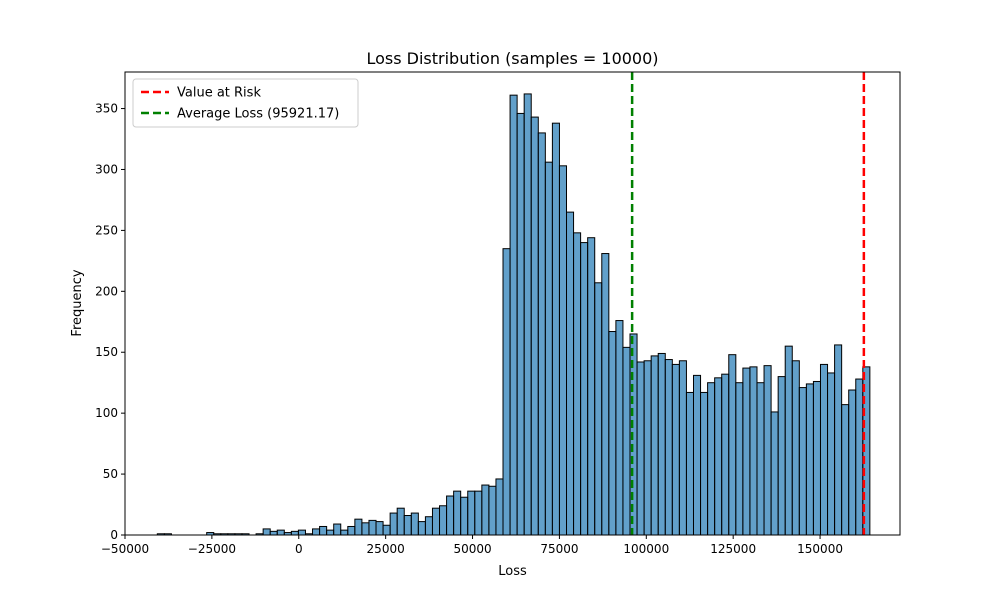 This screenshot has height=604, width=1000. I want to click on legend-box, so click(245, 103).